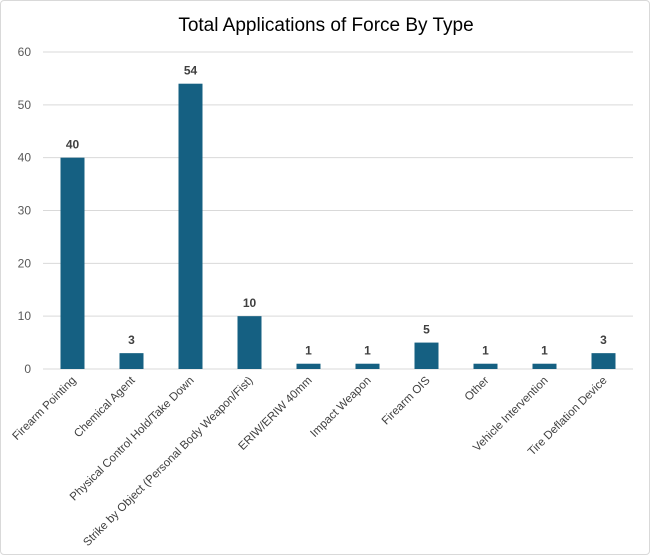  I want to click on y-tick-label: 20, so click(25, 263).